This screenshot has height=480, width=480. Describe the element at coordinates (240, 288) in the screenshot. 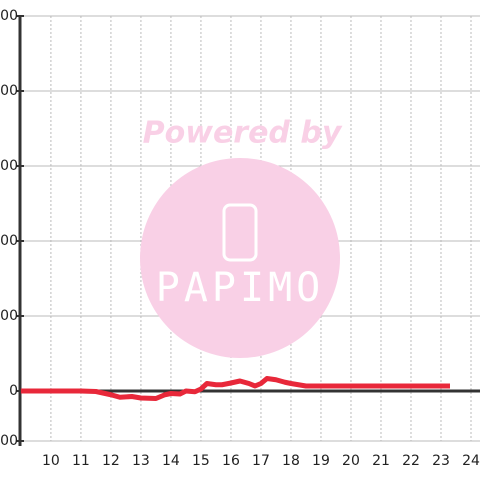

I see `watermark-brand: PAPIMO` at that location.